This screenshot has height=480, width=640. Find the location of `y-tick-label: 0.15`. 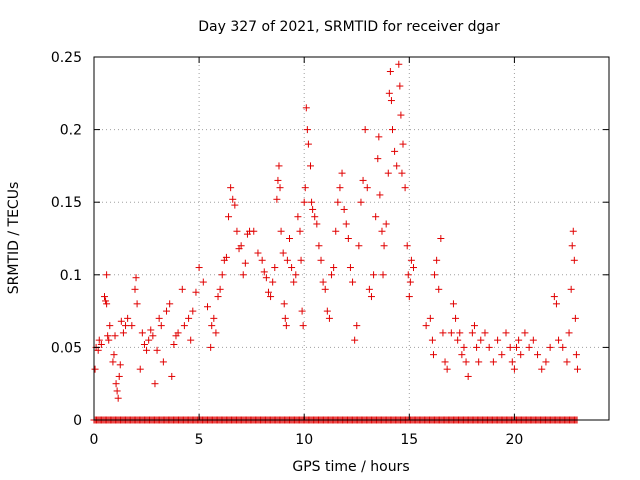

y-tick-label: 0.15 is located at coordinates (66, 203).